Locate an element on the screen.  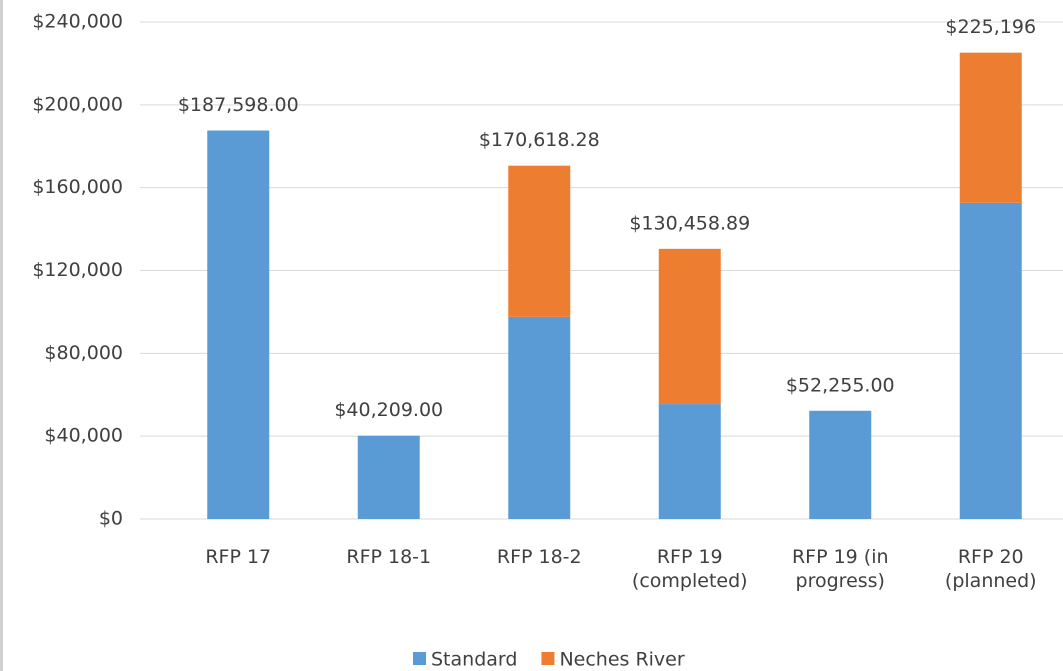
x-tick-label: RFP 18-1 is located at coordinates (389, 557).